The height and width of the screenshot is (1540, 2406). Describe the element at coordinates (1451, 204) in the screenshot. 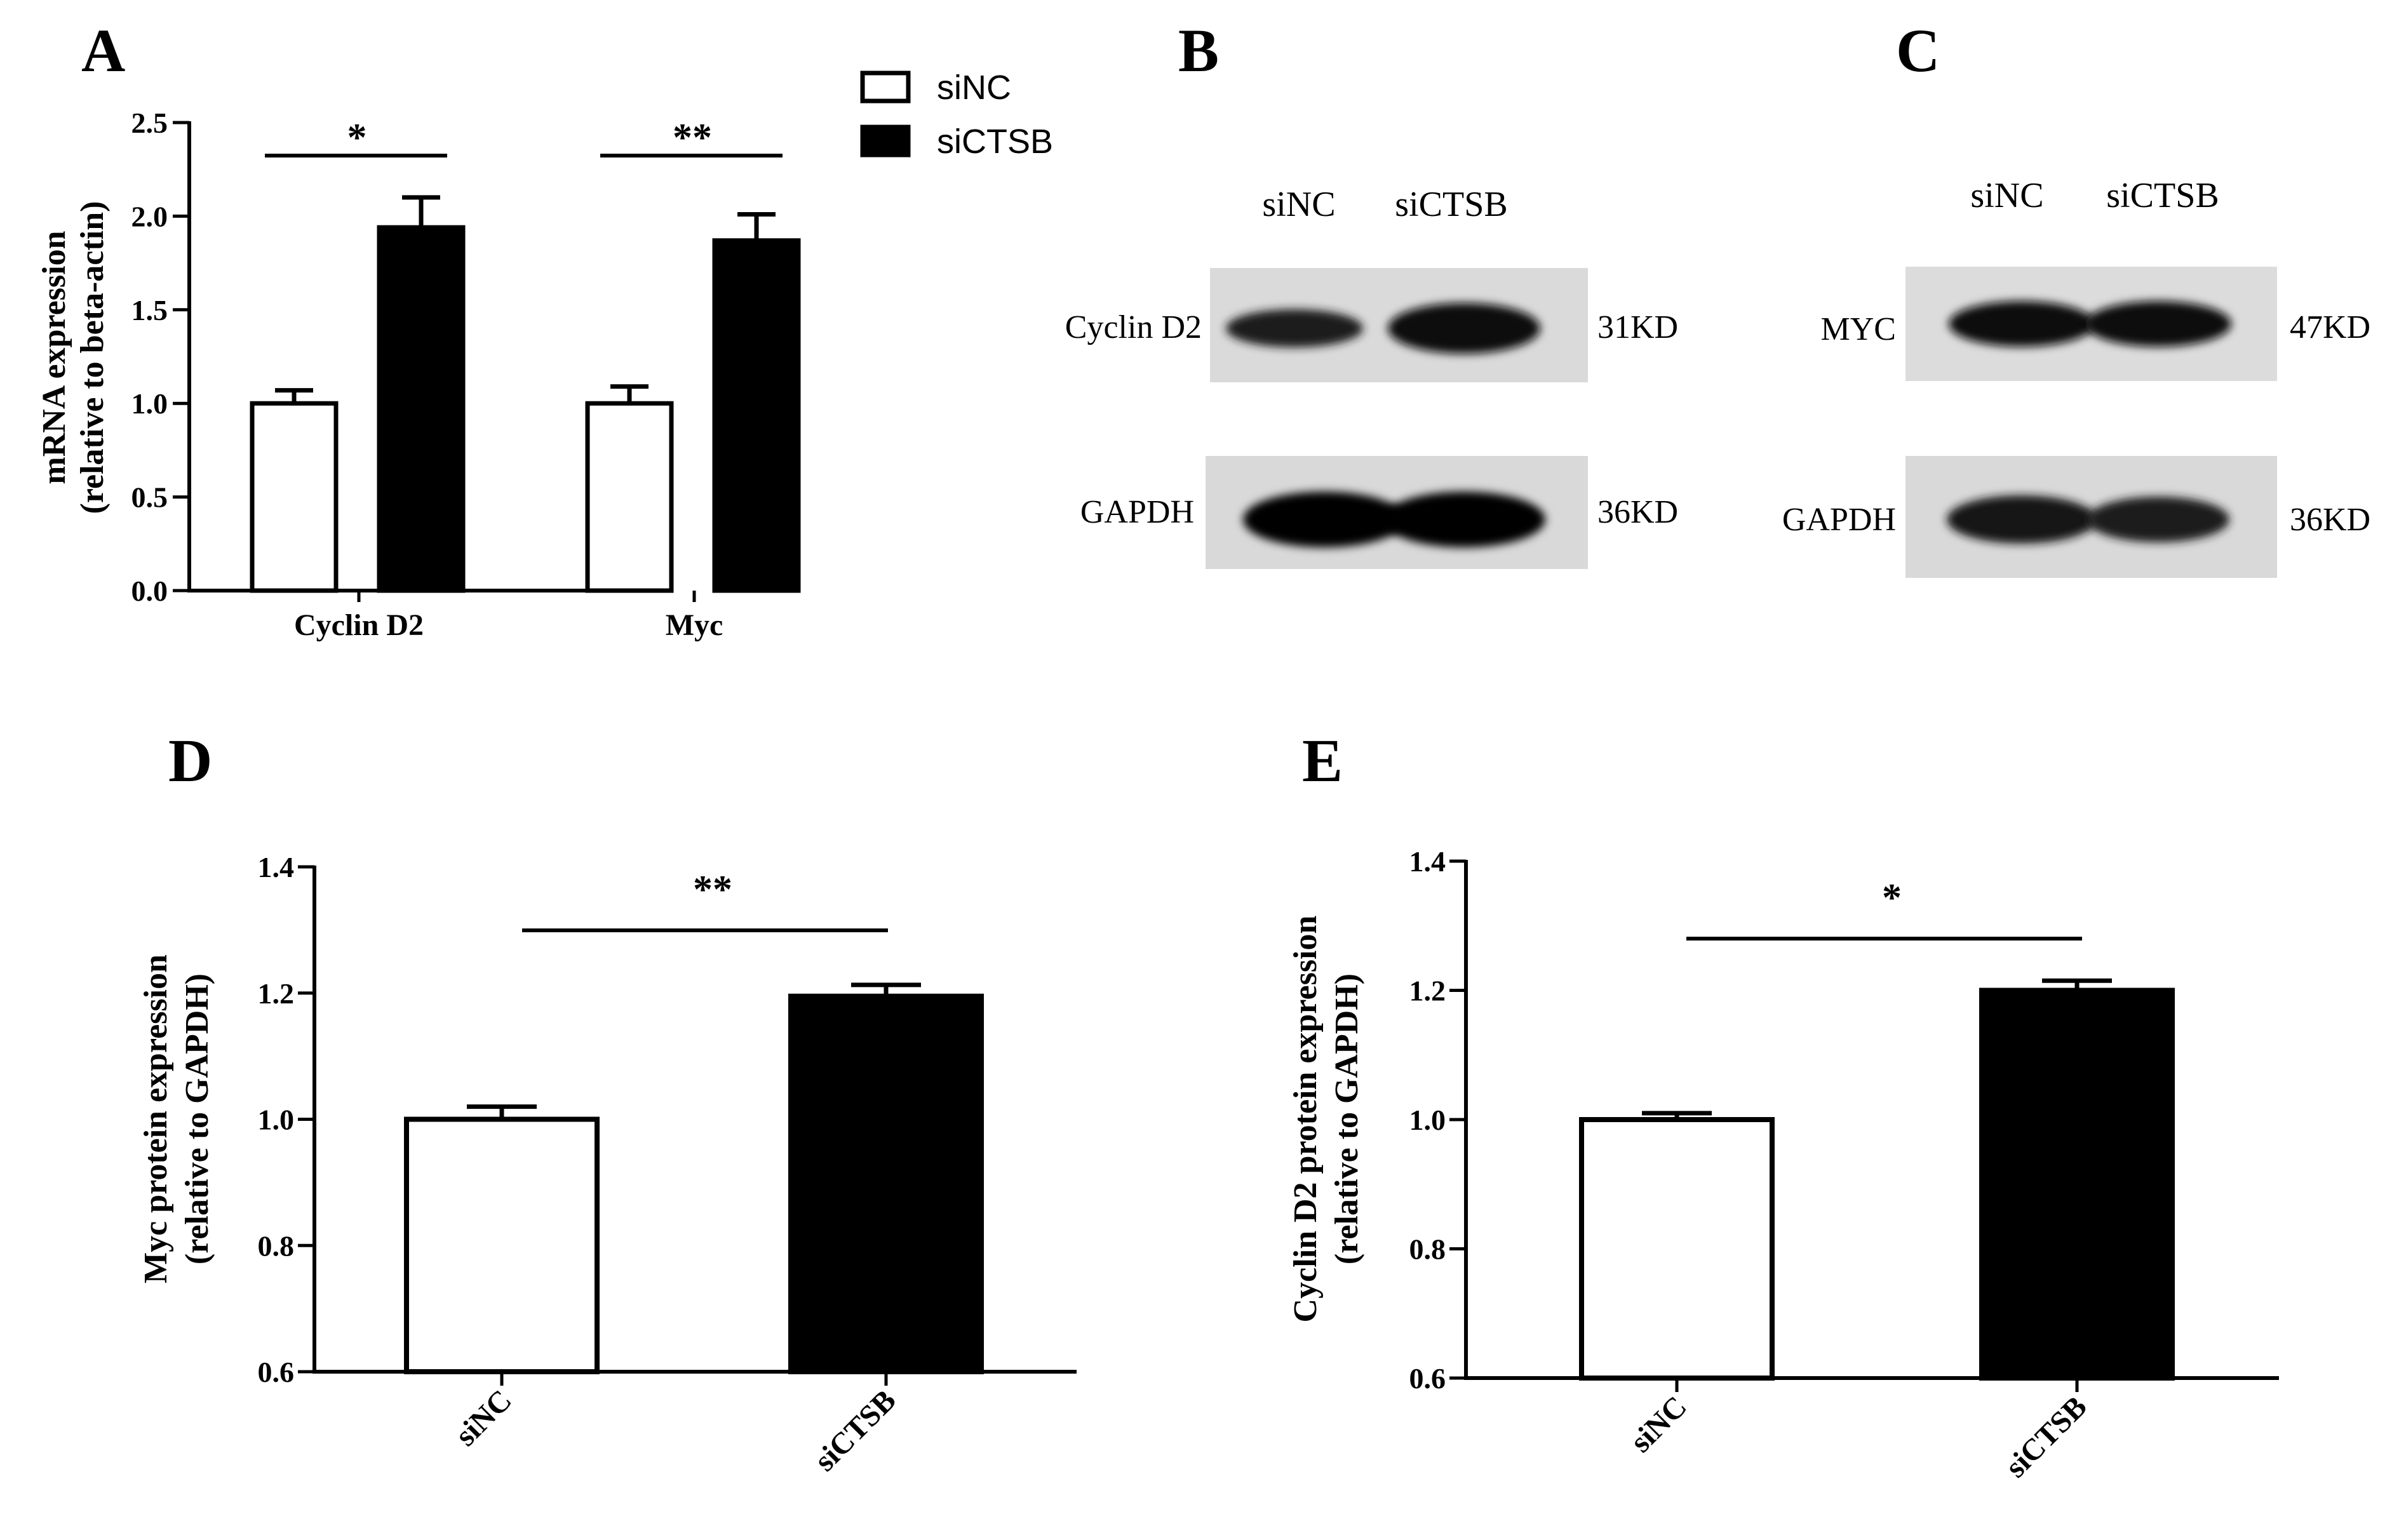

I see `blot-b-lane-label: siCTSB` at that location.